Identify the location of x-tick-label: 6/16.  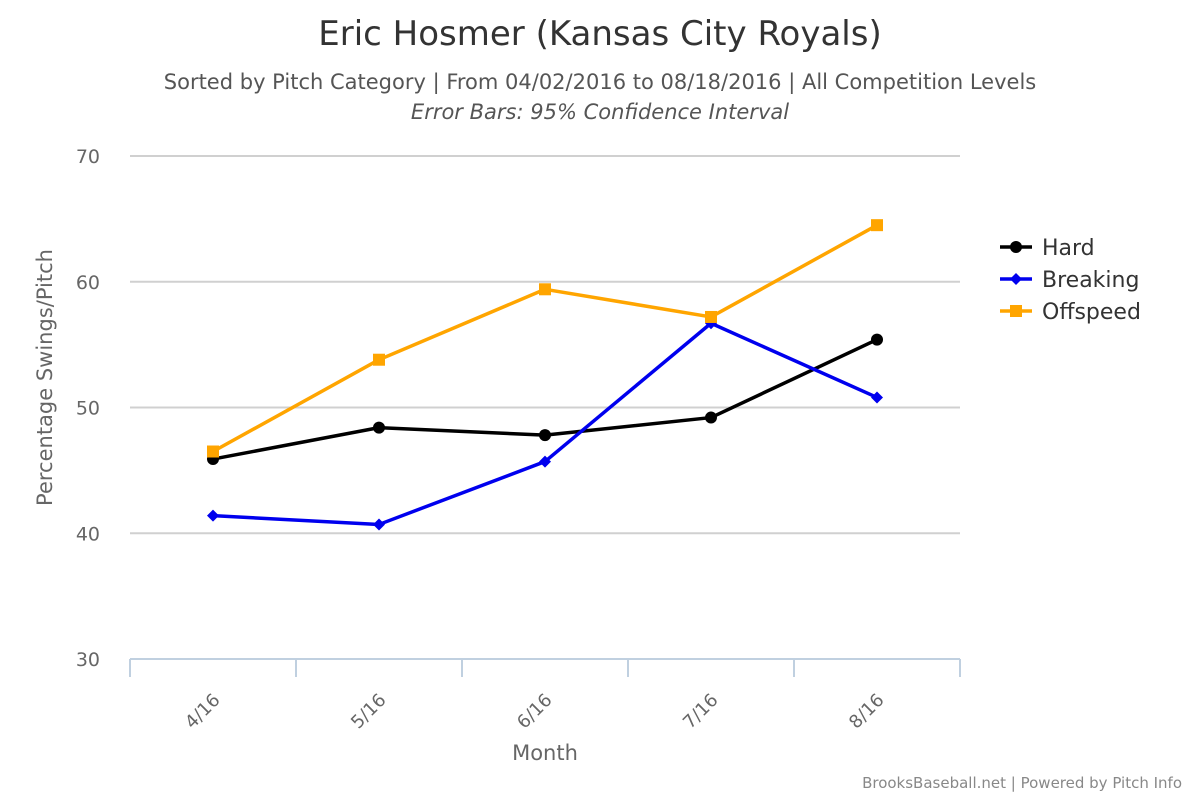
(534, 711).